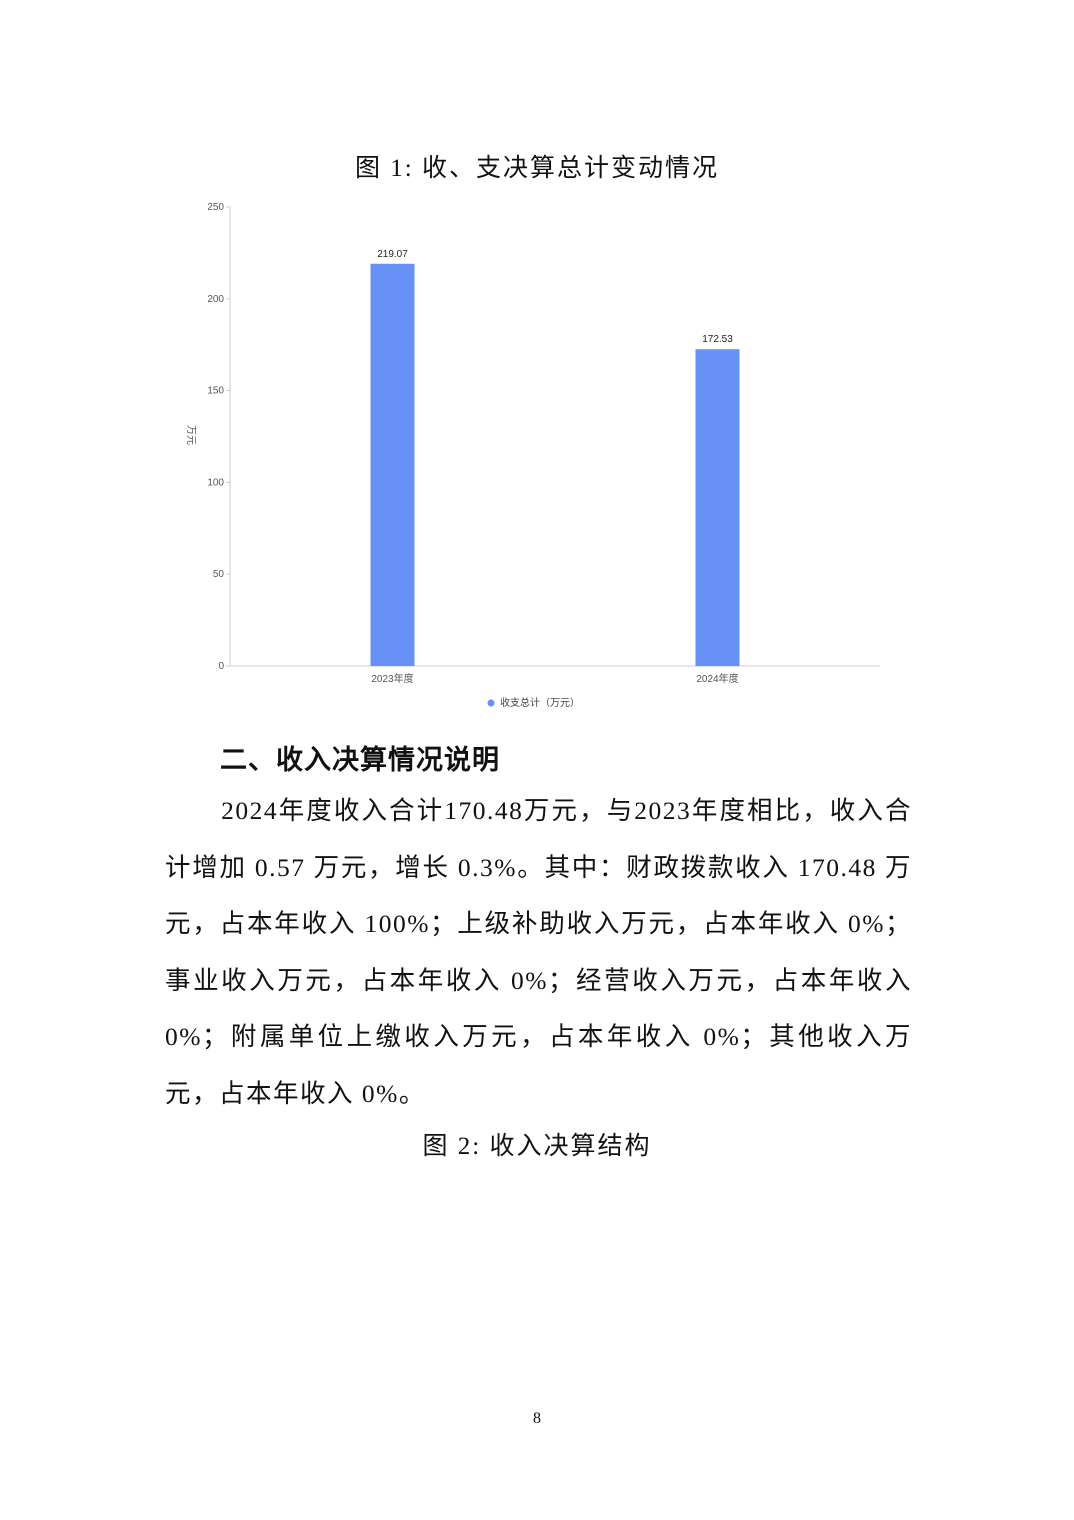  Describe the element at coordinates (717, 678) in the screenshot. I see `x-tick-label: 2024年度` at that location.